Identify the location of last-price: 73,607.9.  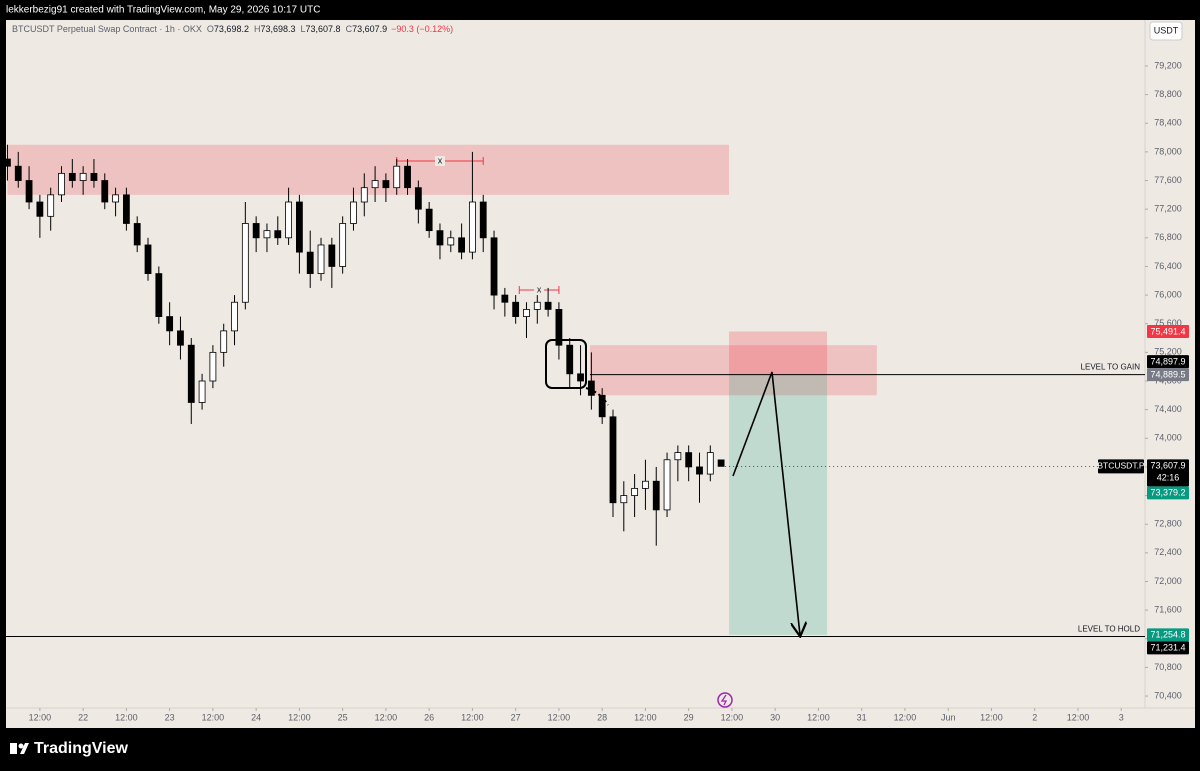
(1167, 466).